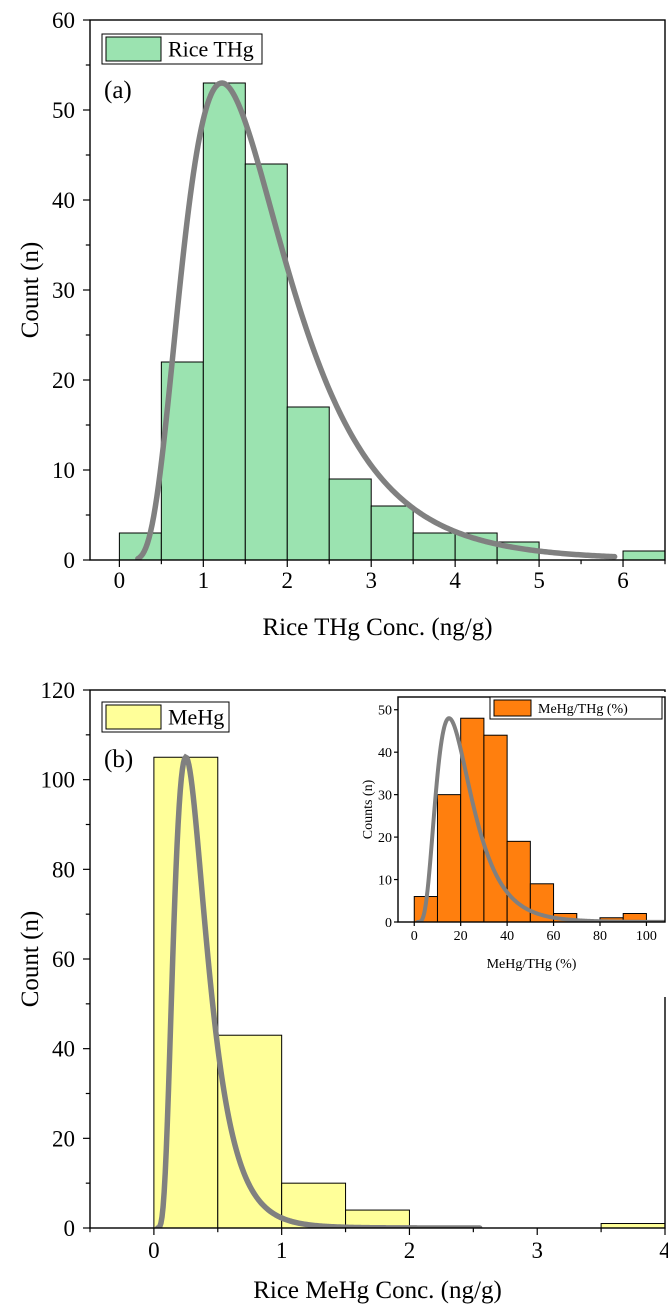 This screenshot has height=1309, width=668. Describe the element at coordinates (539, 580) in the screenshot. I see `x-tick-label: 5` at that location.